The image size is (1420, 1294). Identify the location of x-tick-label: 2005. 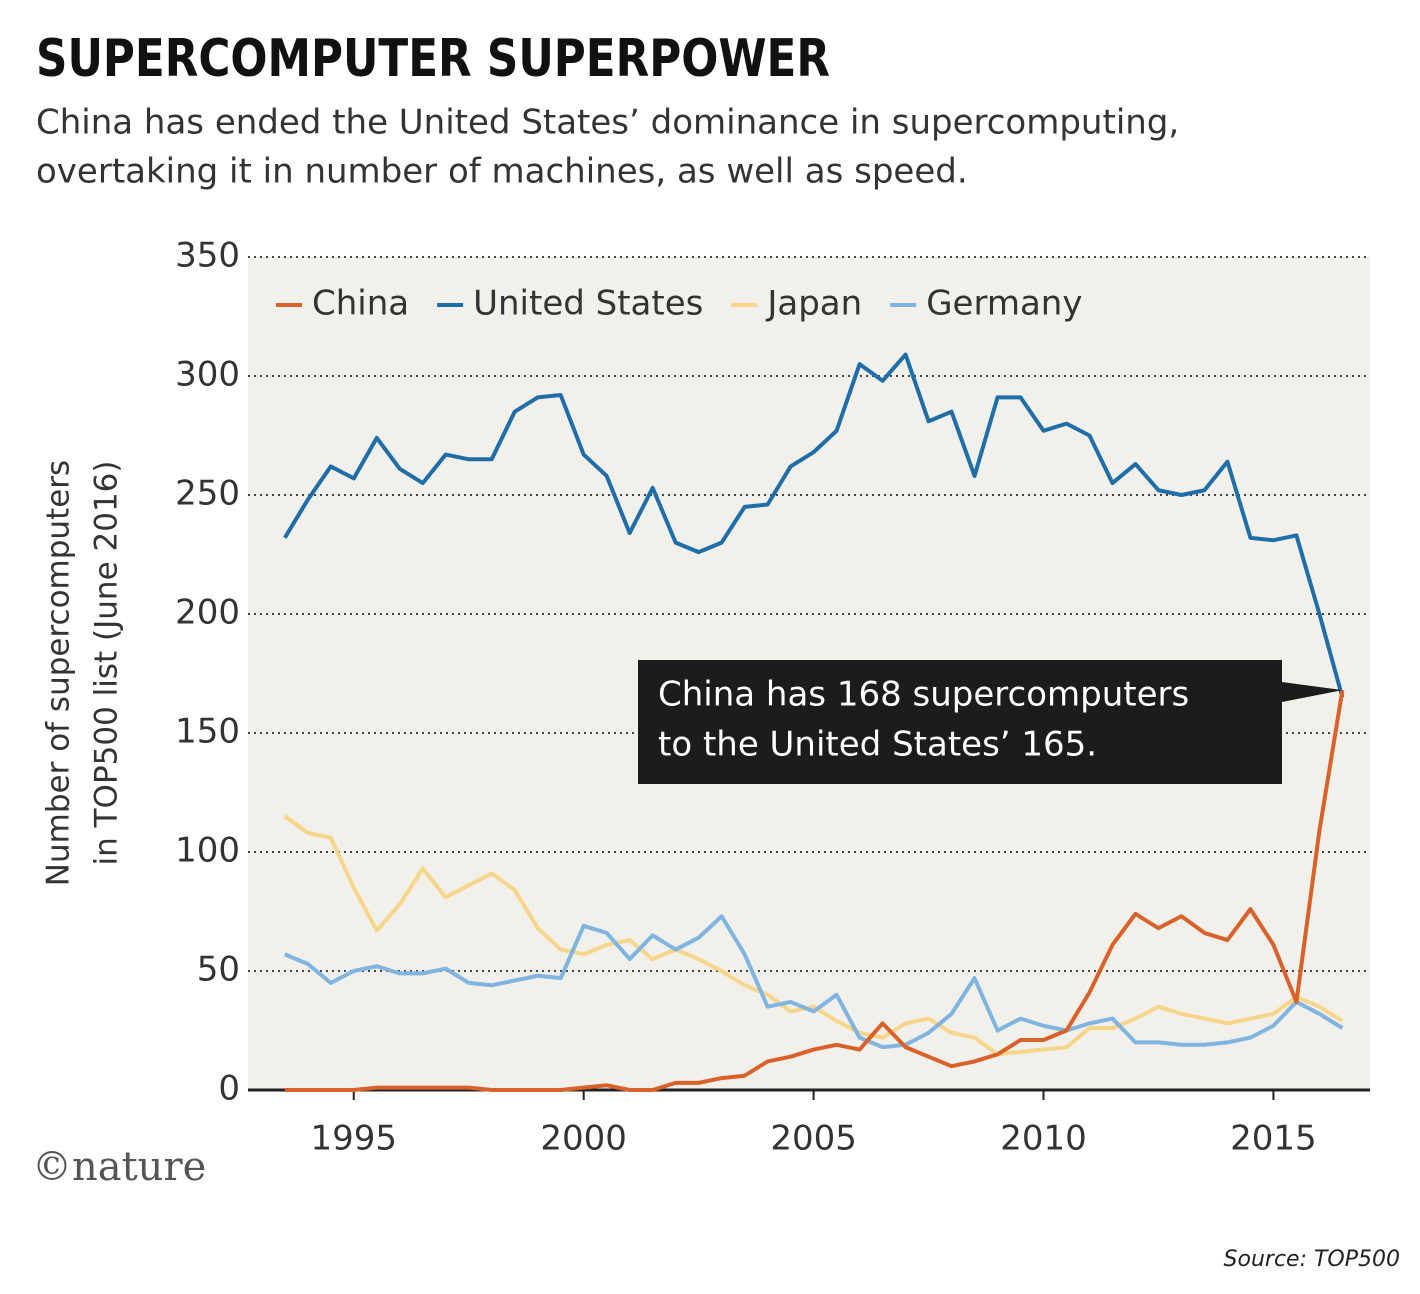
(813, 1139).